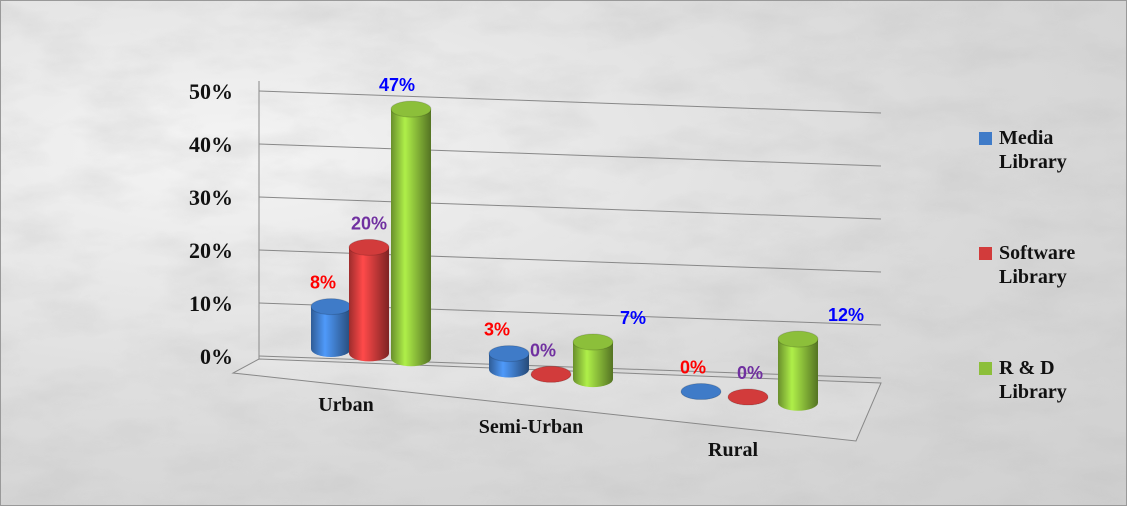  What do you see at coordinates (1033, 150) in the screenshot?
I see `legend-label: Media Library` at bounding box center [1033, 150].